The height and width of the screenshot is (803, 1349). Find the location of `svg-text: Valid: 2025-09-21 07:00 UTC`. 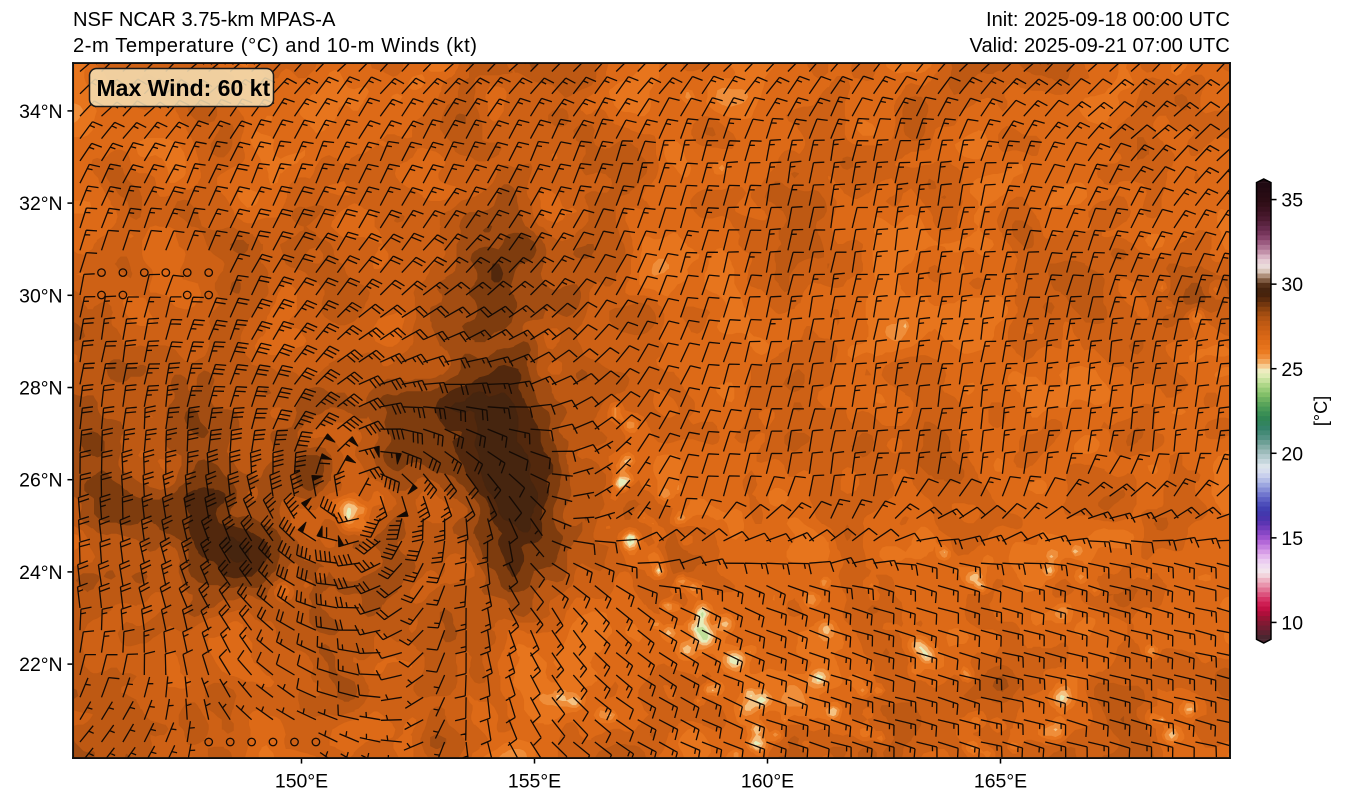

svg-text: Valid: 2025-09-21 07:00 UTC is located at coordinates (1100, 46).